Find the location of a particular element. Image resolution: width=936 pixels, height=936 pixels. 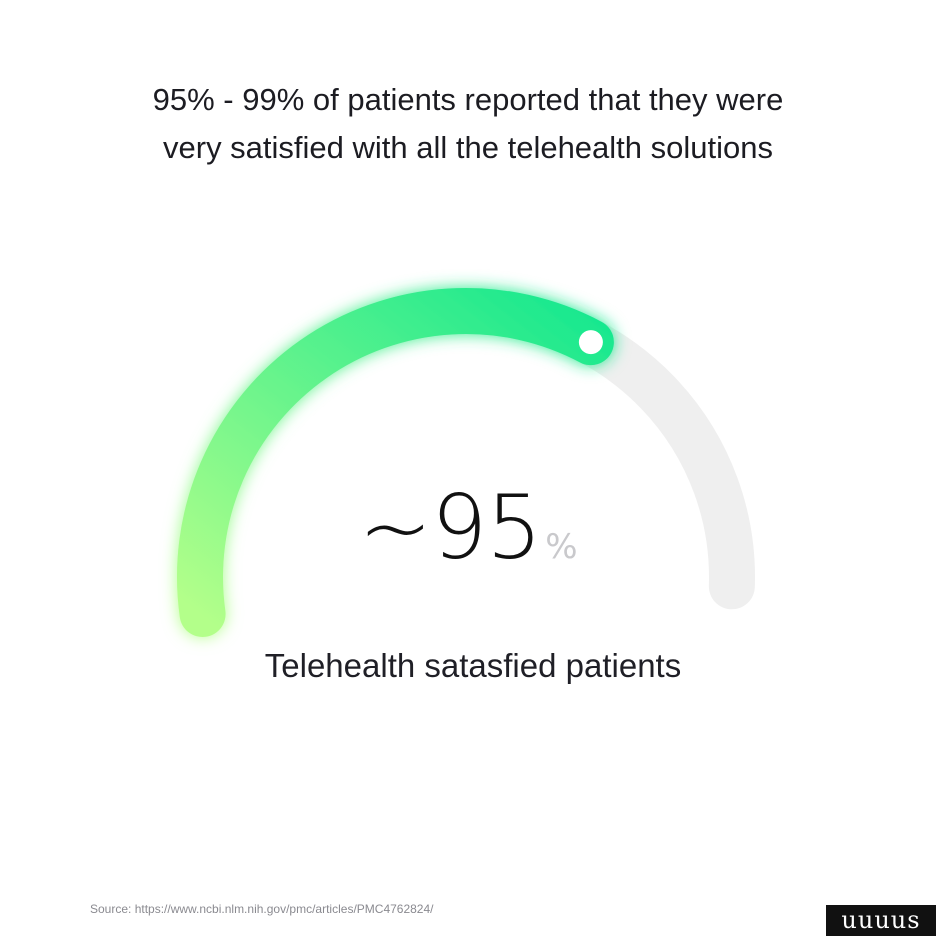

gauge-value: ~95% is located at coordinates (468, 528).